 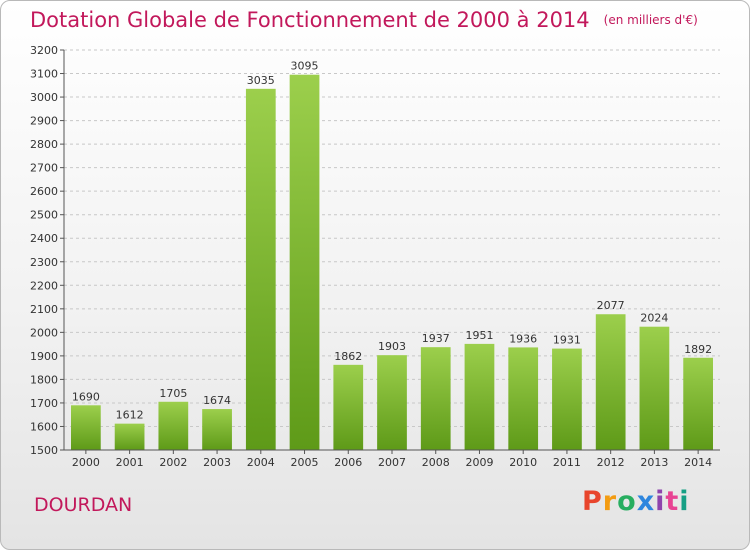 I want to click on y-tick-label: 2100, so click(x=44, y=309).